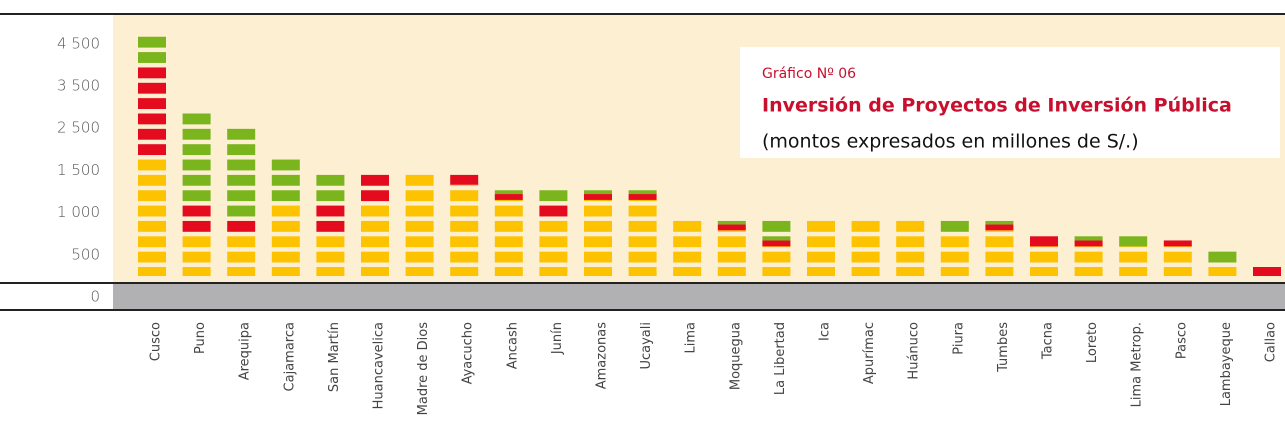 The width and height of the screenshot is (1285, 448). Describe the element at coordinates (1181, 340) in the screenshot. I see `x-tick-label: Pasco` at that location.